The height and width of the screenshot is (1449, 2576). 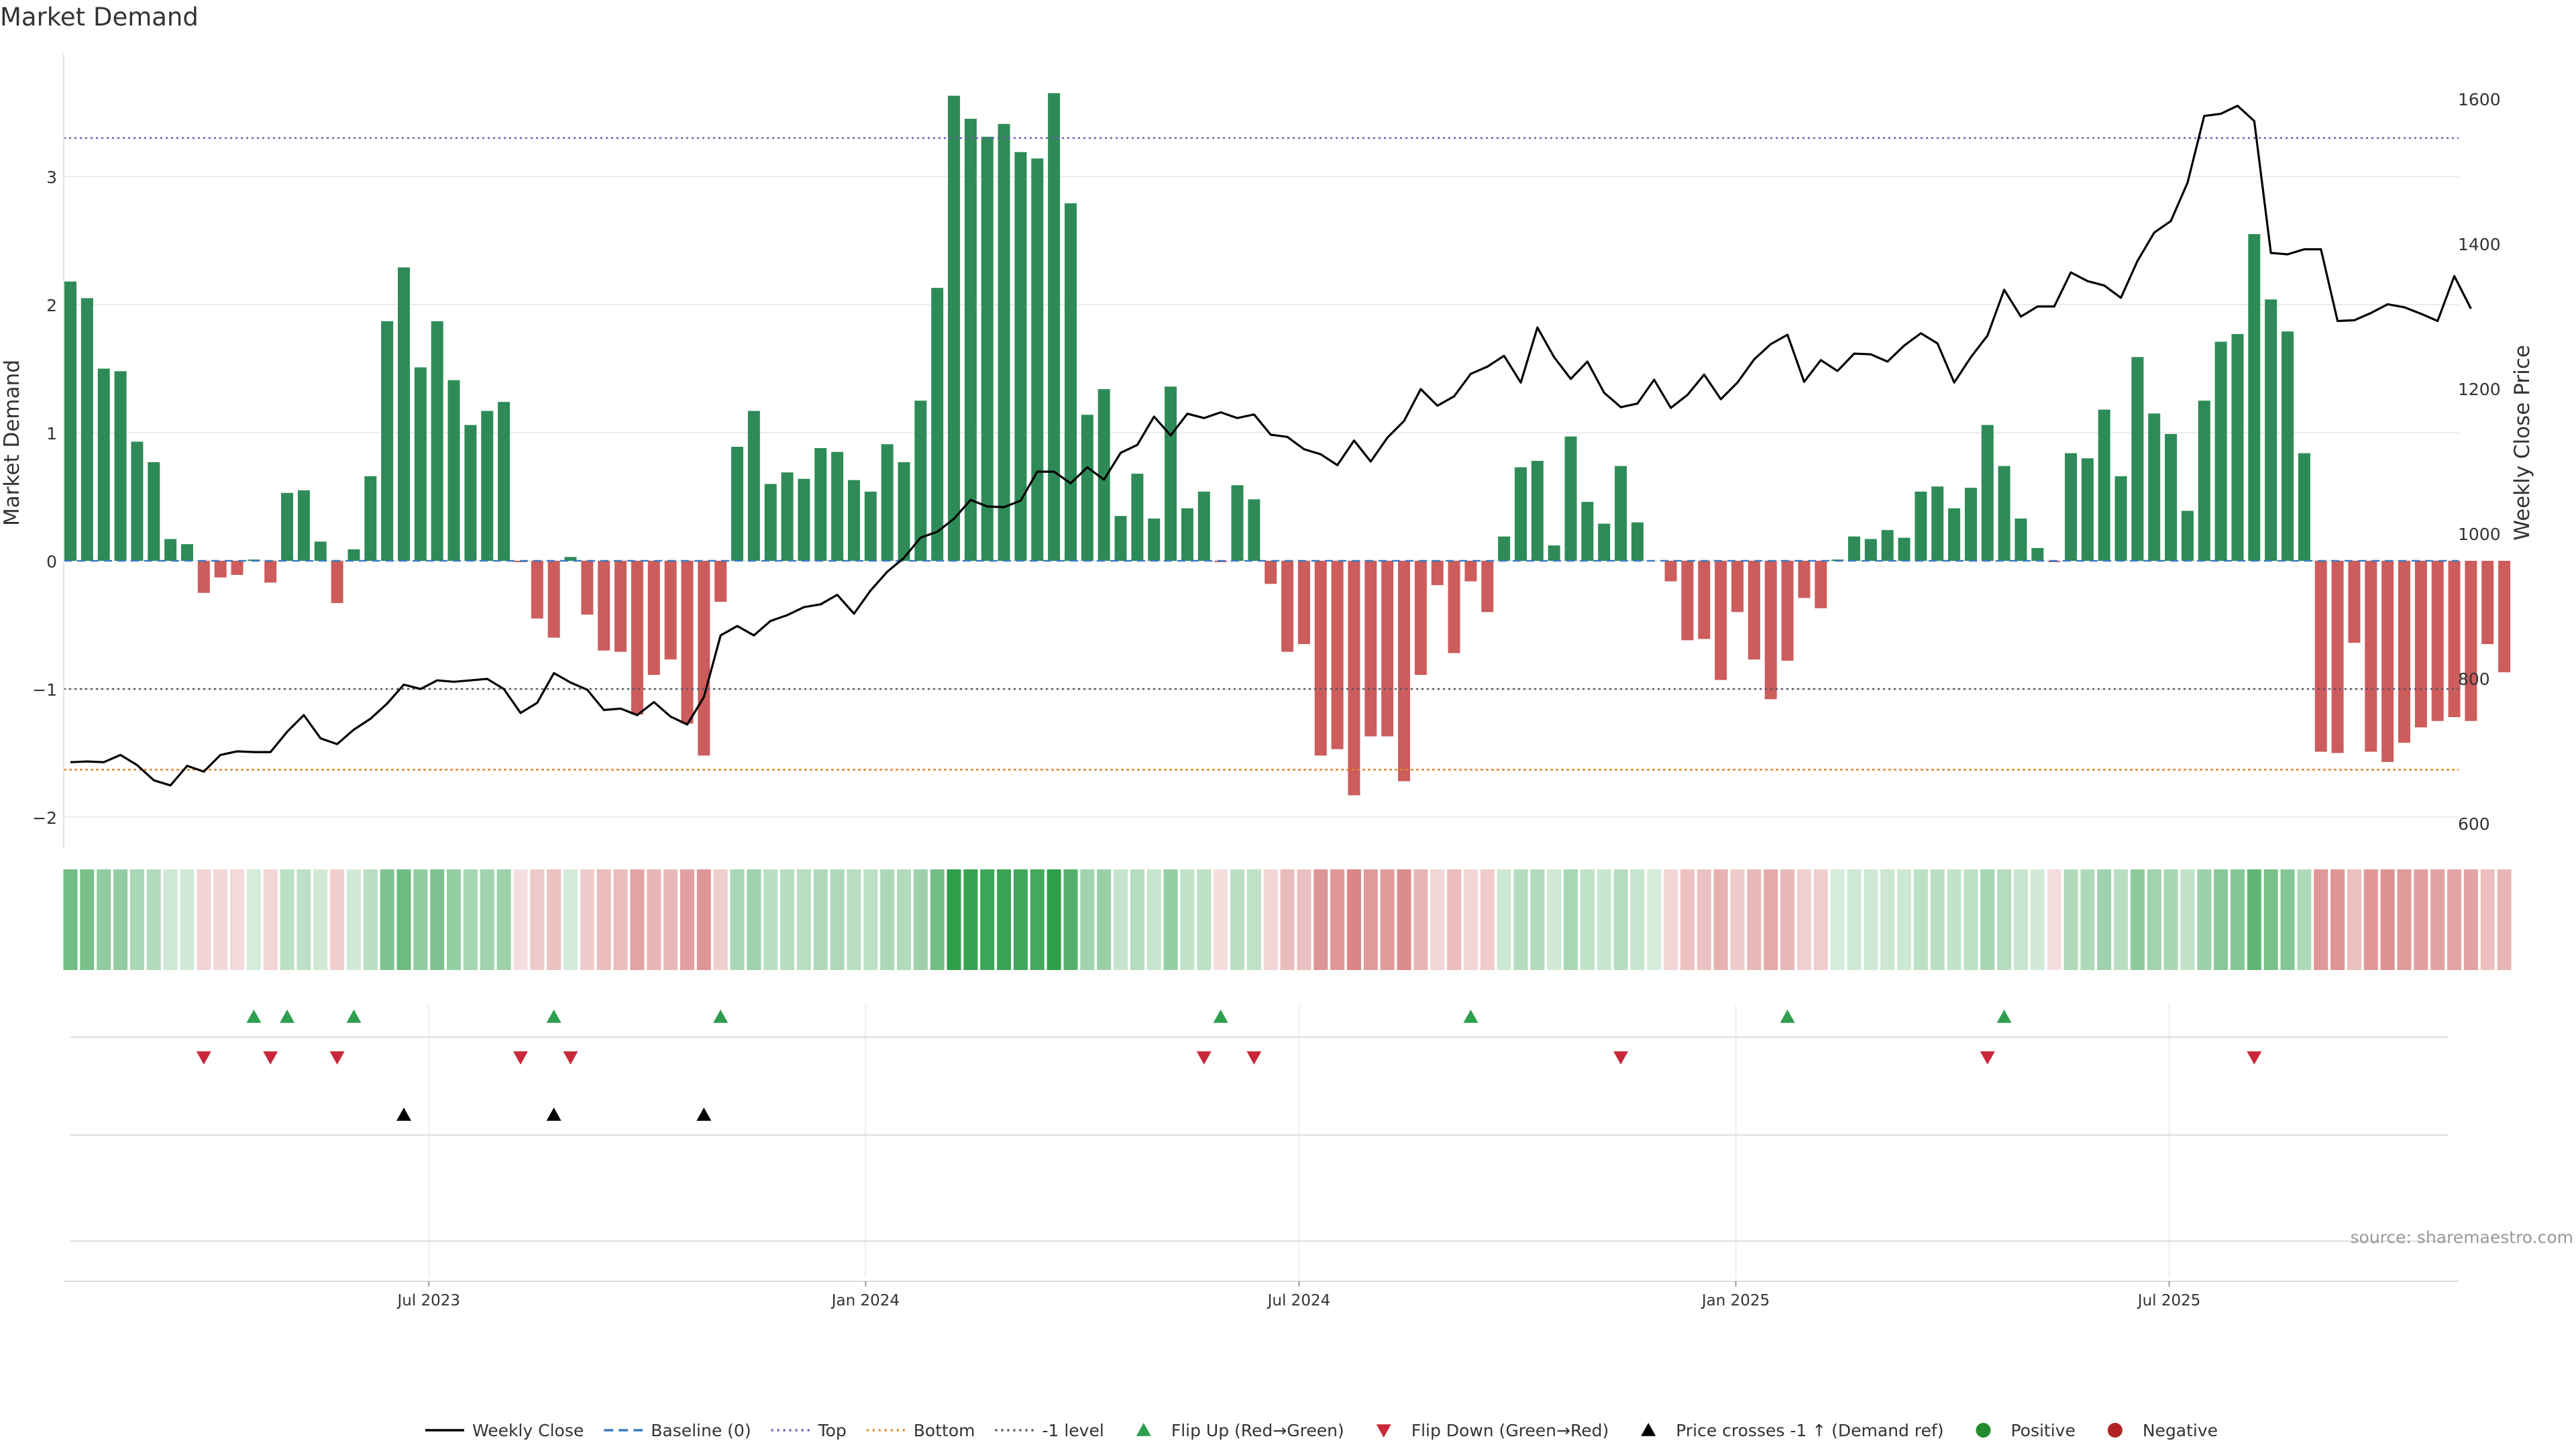 What do you see at coordinates (44, 818) in the screenshot?
I see `y-tick-label: −2` at bounding box center [44, 818].